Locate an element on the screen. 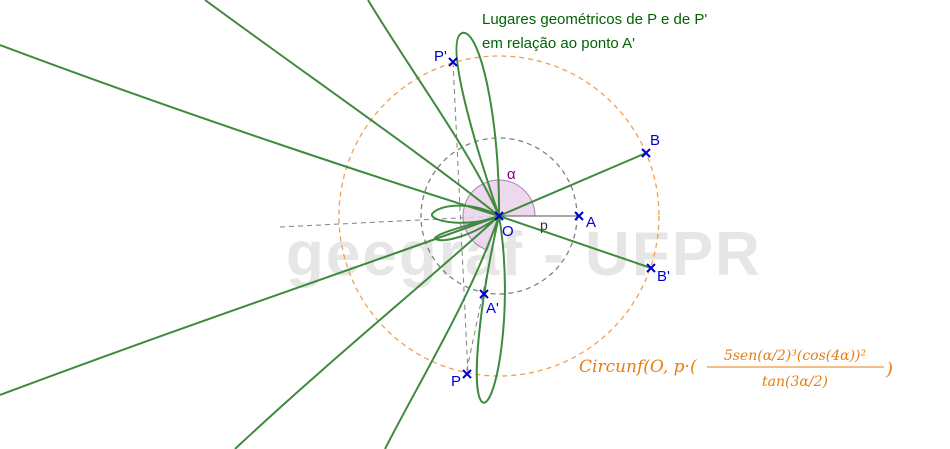 This screenshot has height=449, width=950. label-a-prime: A' is located at coordinates (492, 308).